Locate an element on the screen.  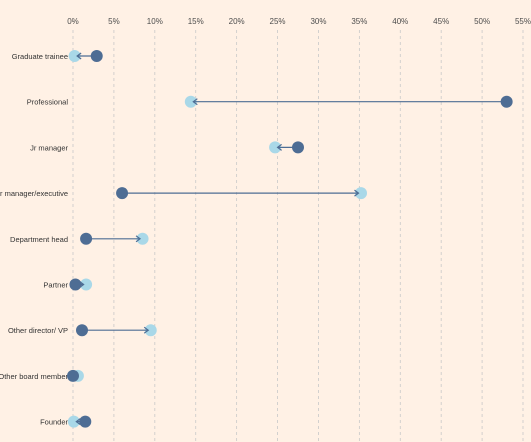
x-tick-label: 15% is located at coordinates (196, 21).